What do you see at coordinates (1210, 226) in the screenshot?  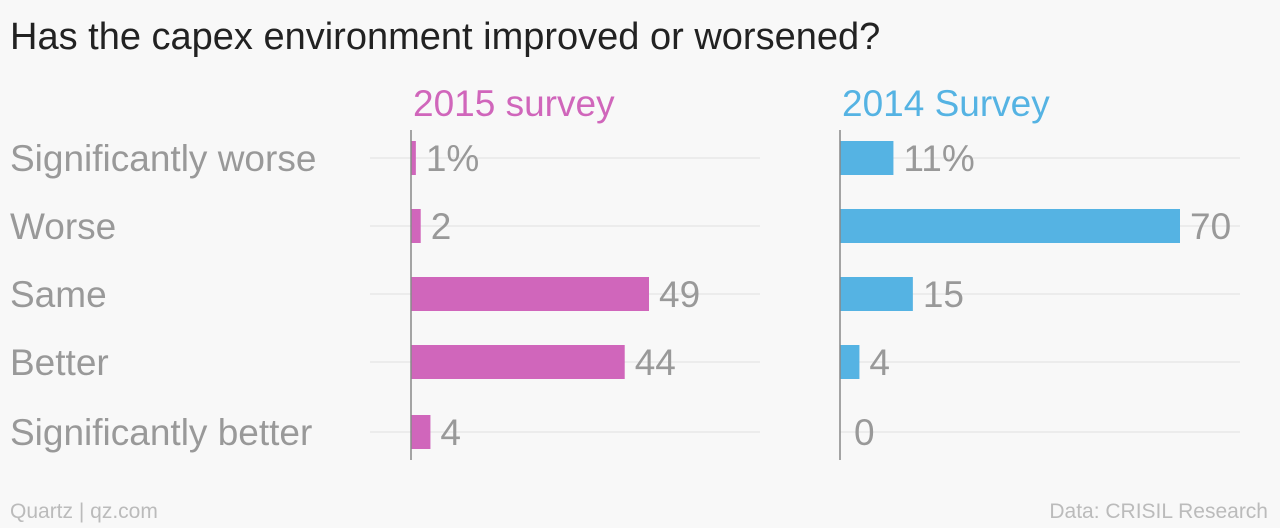 I see `data-label: 70` at bounding box center [1210, 226].